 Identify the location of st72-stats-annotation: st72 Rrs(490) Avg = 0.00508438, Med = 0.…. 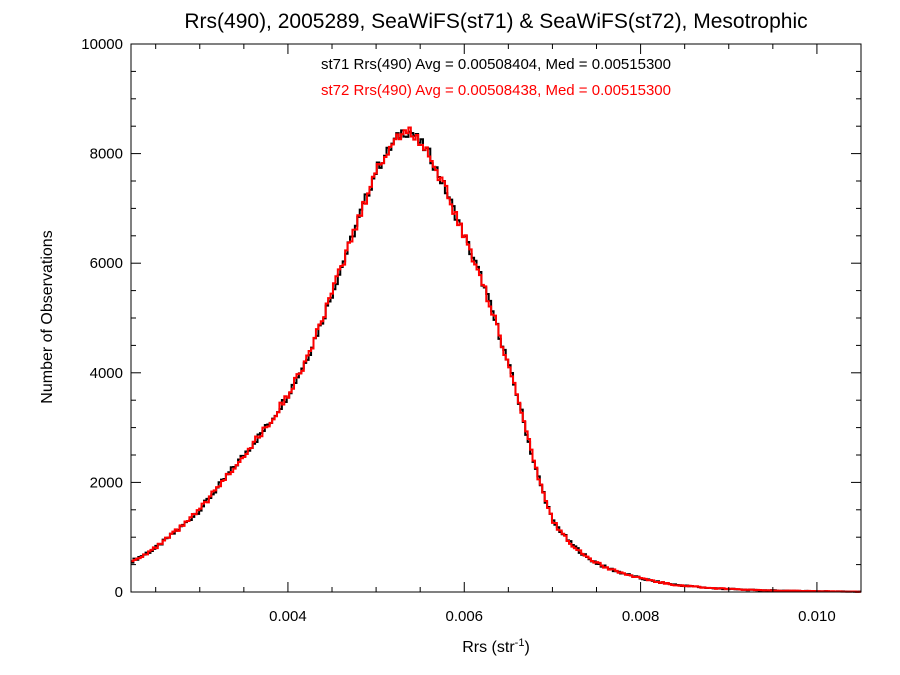
(496, 90).